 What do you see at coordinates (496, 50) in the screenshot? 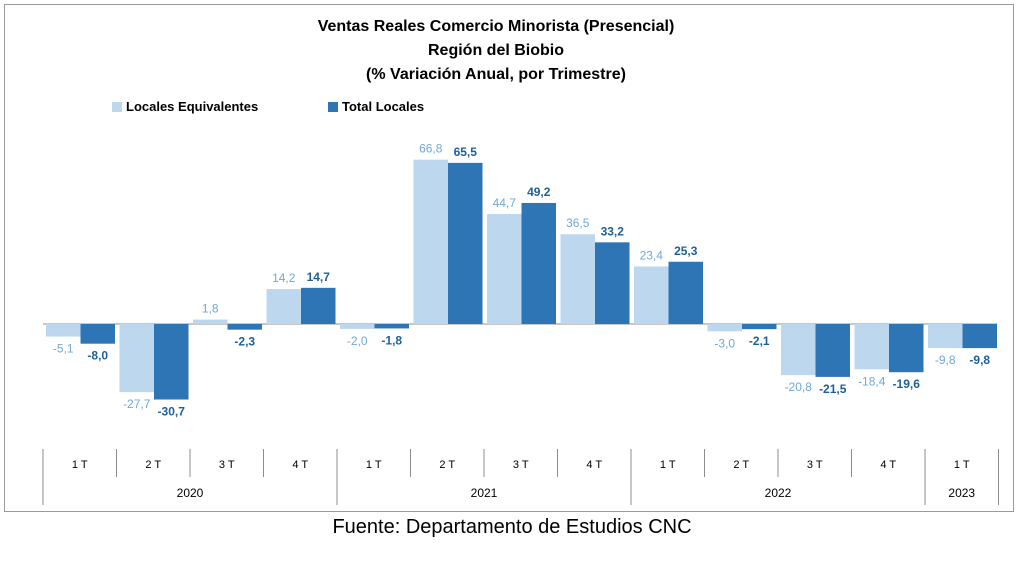
I see `chart-title-line-2: Región del Biobio` at bounding box center [496, 50].